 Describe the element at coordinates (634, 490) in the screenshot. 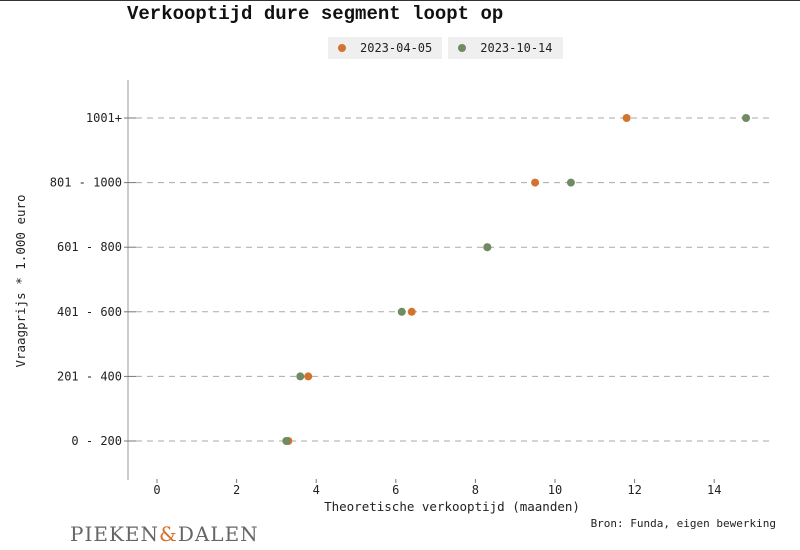

I see `x-tick-label: 12` at that location.